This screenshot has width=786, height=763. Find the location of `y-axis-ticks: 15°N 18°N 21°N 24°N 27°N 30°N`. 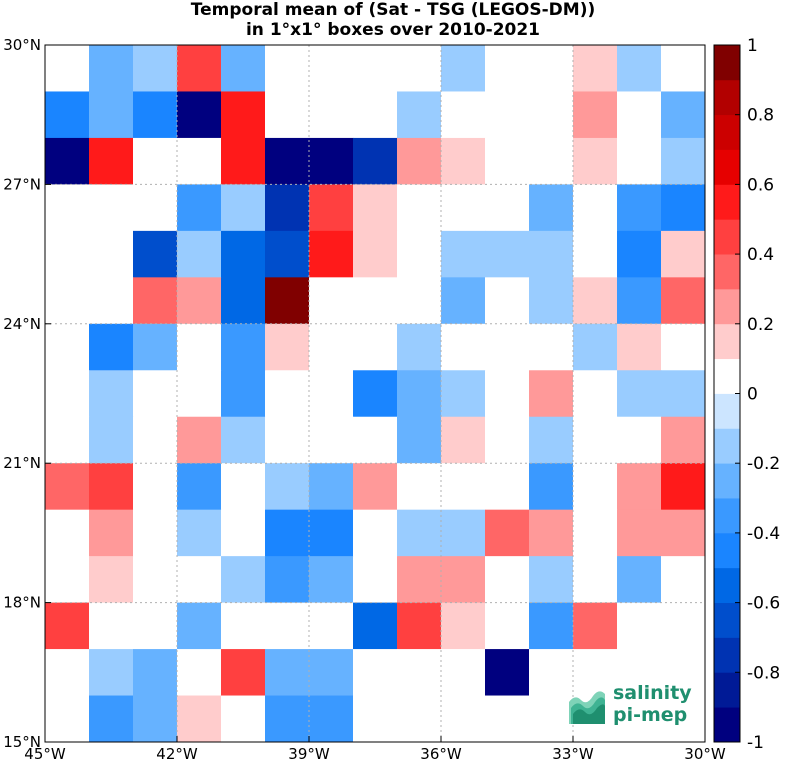

y-axis-ticks: 15°N 18°N 21°N 24°N 27°N 30°N is located at coordinates (27, 393).